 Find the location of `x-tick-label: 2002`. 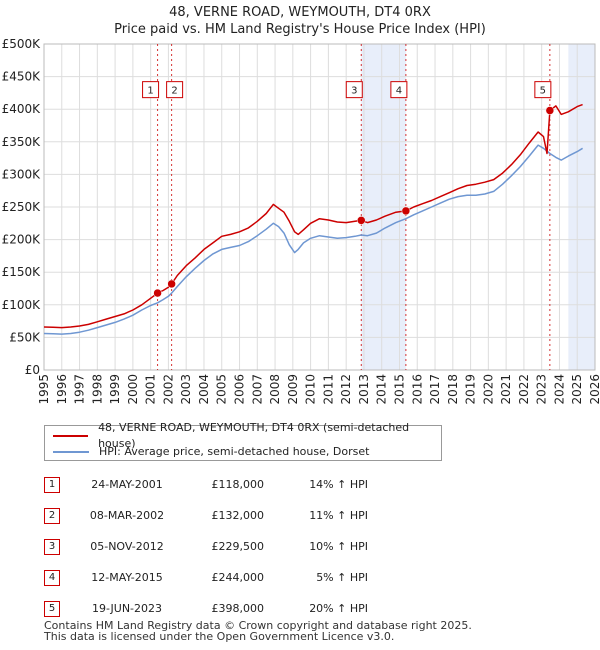

x-tick-label: 2002 is located at coordinates (168, 389).